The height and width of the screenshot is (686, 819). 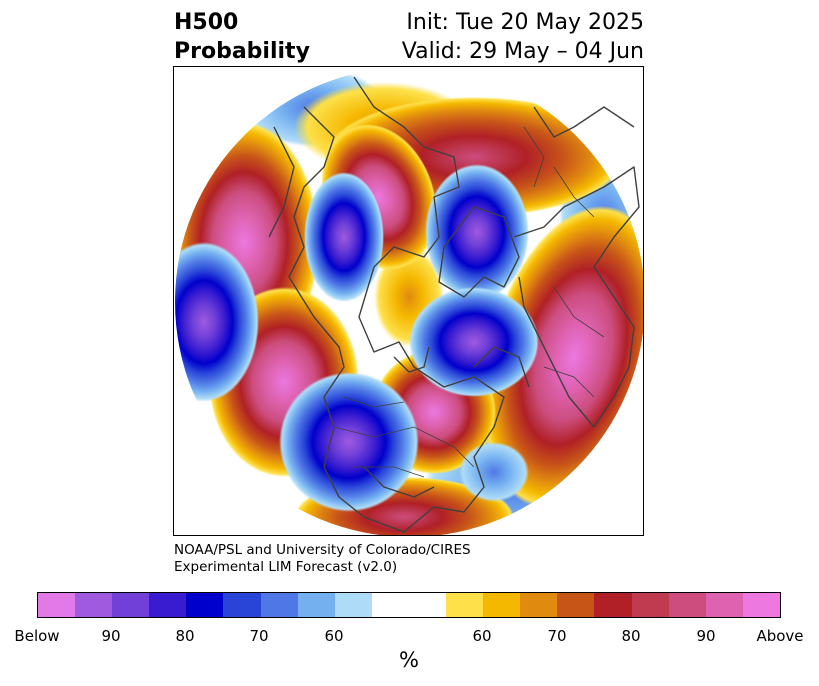 What do you see at coordinates (286, 567) in the screenshot?
I see `credit-line-model: Experimental LIM Forecast (v2.0)` at bounding box center [286, 567].